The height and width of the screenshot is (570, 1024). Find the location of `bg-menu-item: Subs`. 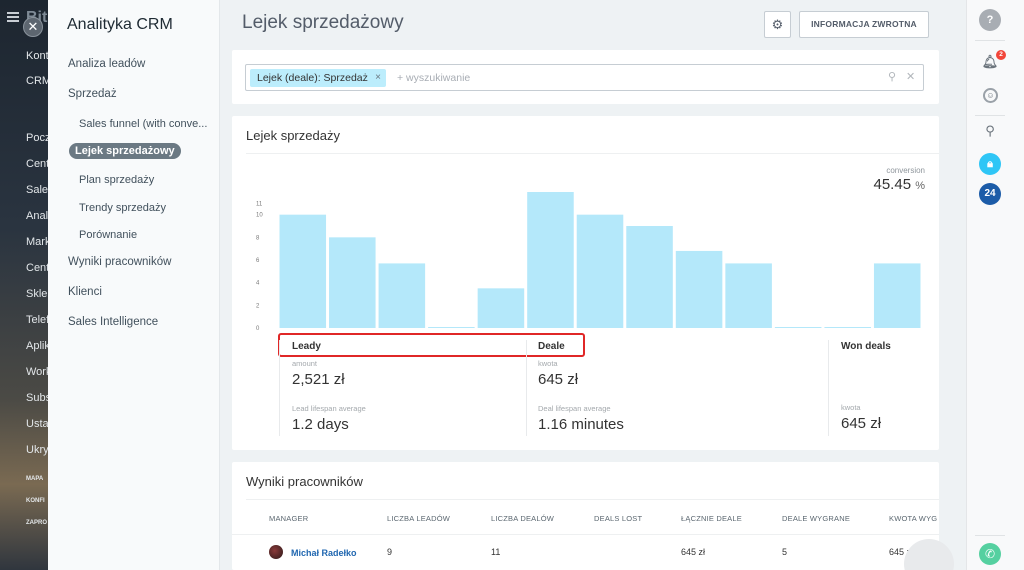

bg-menu-item: Subs is located at coordinates (37, 398).